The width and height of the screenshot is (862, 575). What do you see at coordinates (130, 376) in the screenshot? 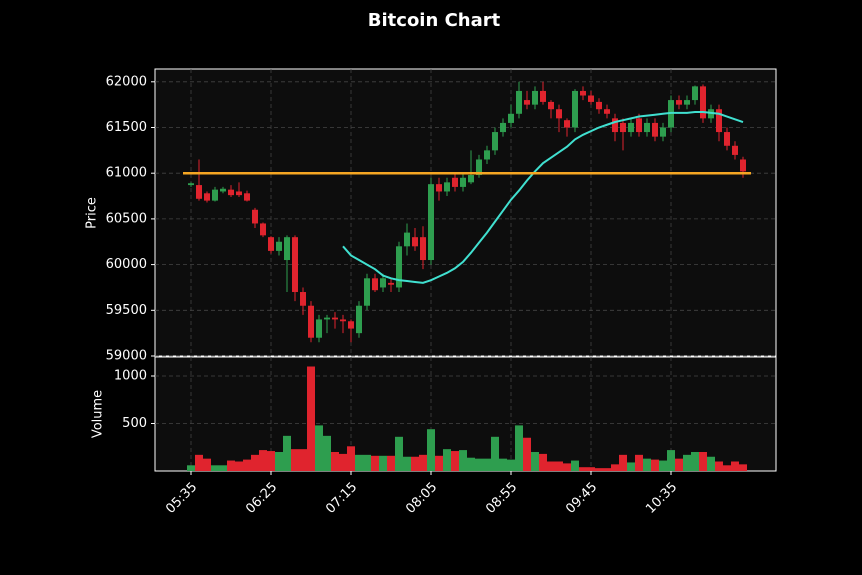
I see `volume-tick-label: 1000` at bounding box center [130, 376].